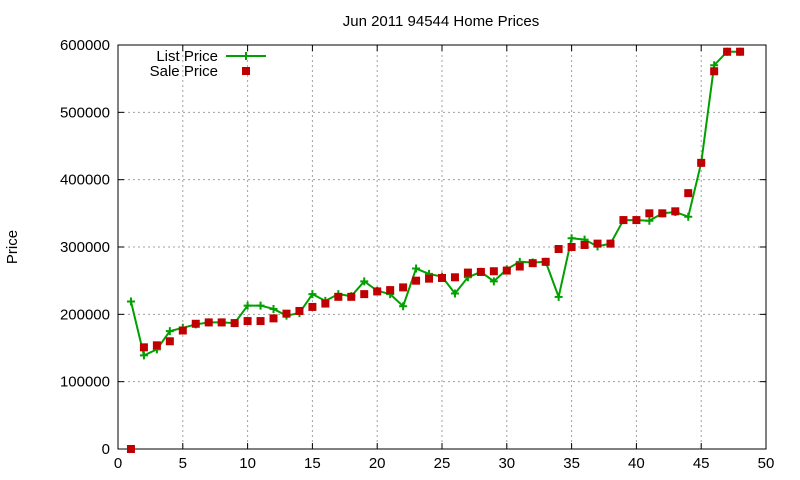 This screenshot has width=800, height=480. I want to click on x-tick-label: 50, so click(766, 463).